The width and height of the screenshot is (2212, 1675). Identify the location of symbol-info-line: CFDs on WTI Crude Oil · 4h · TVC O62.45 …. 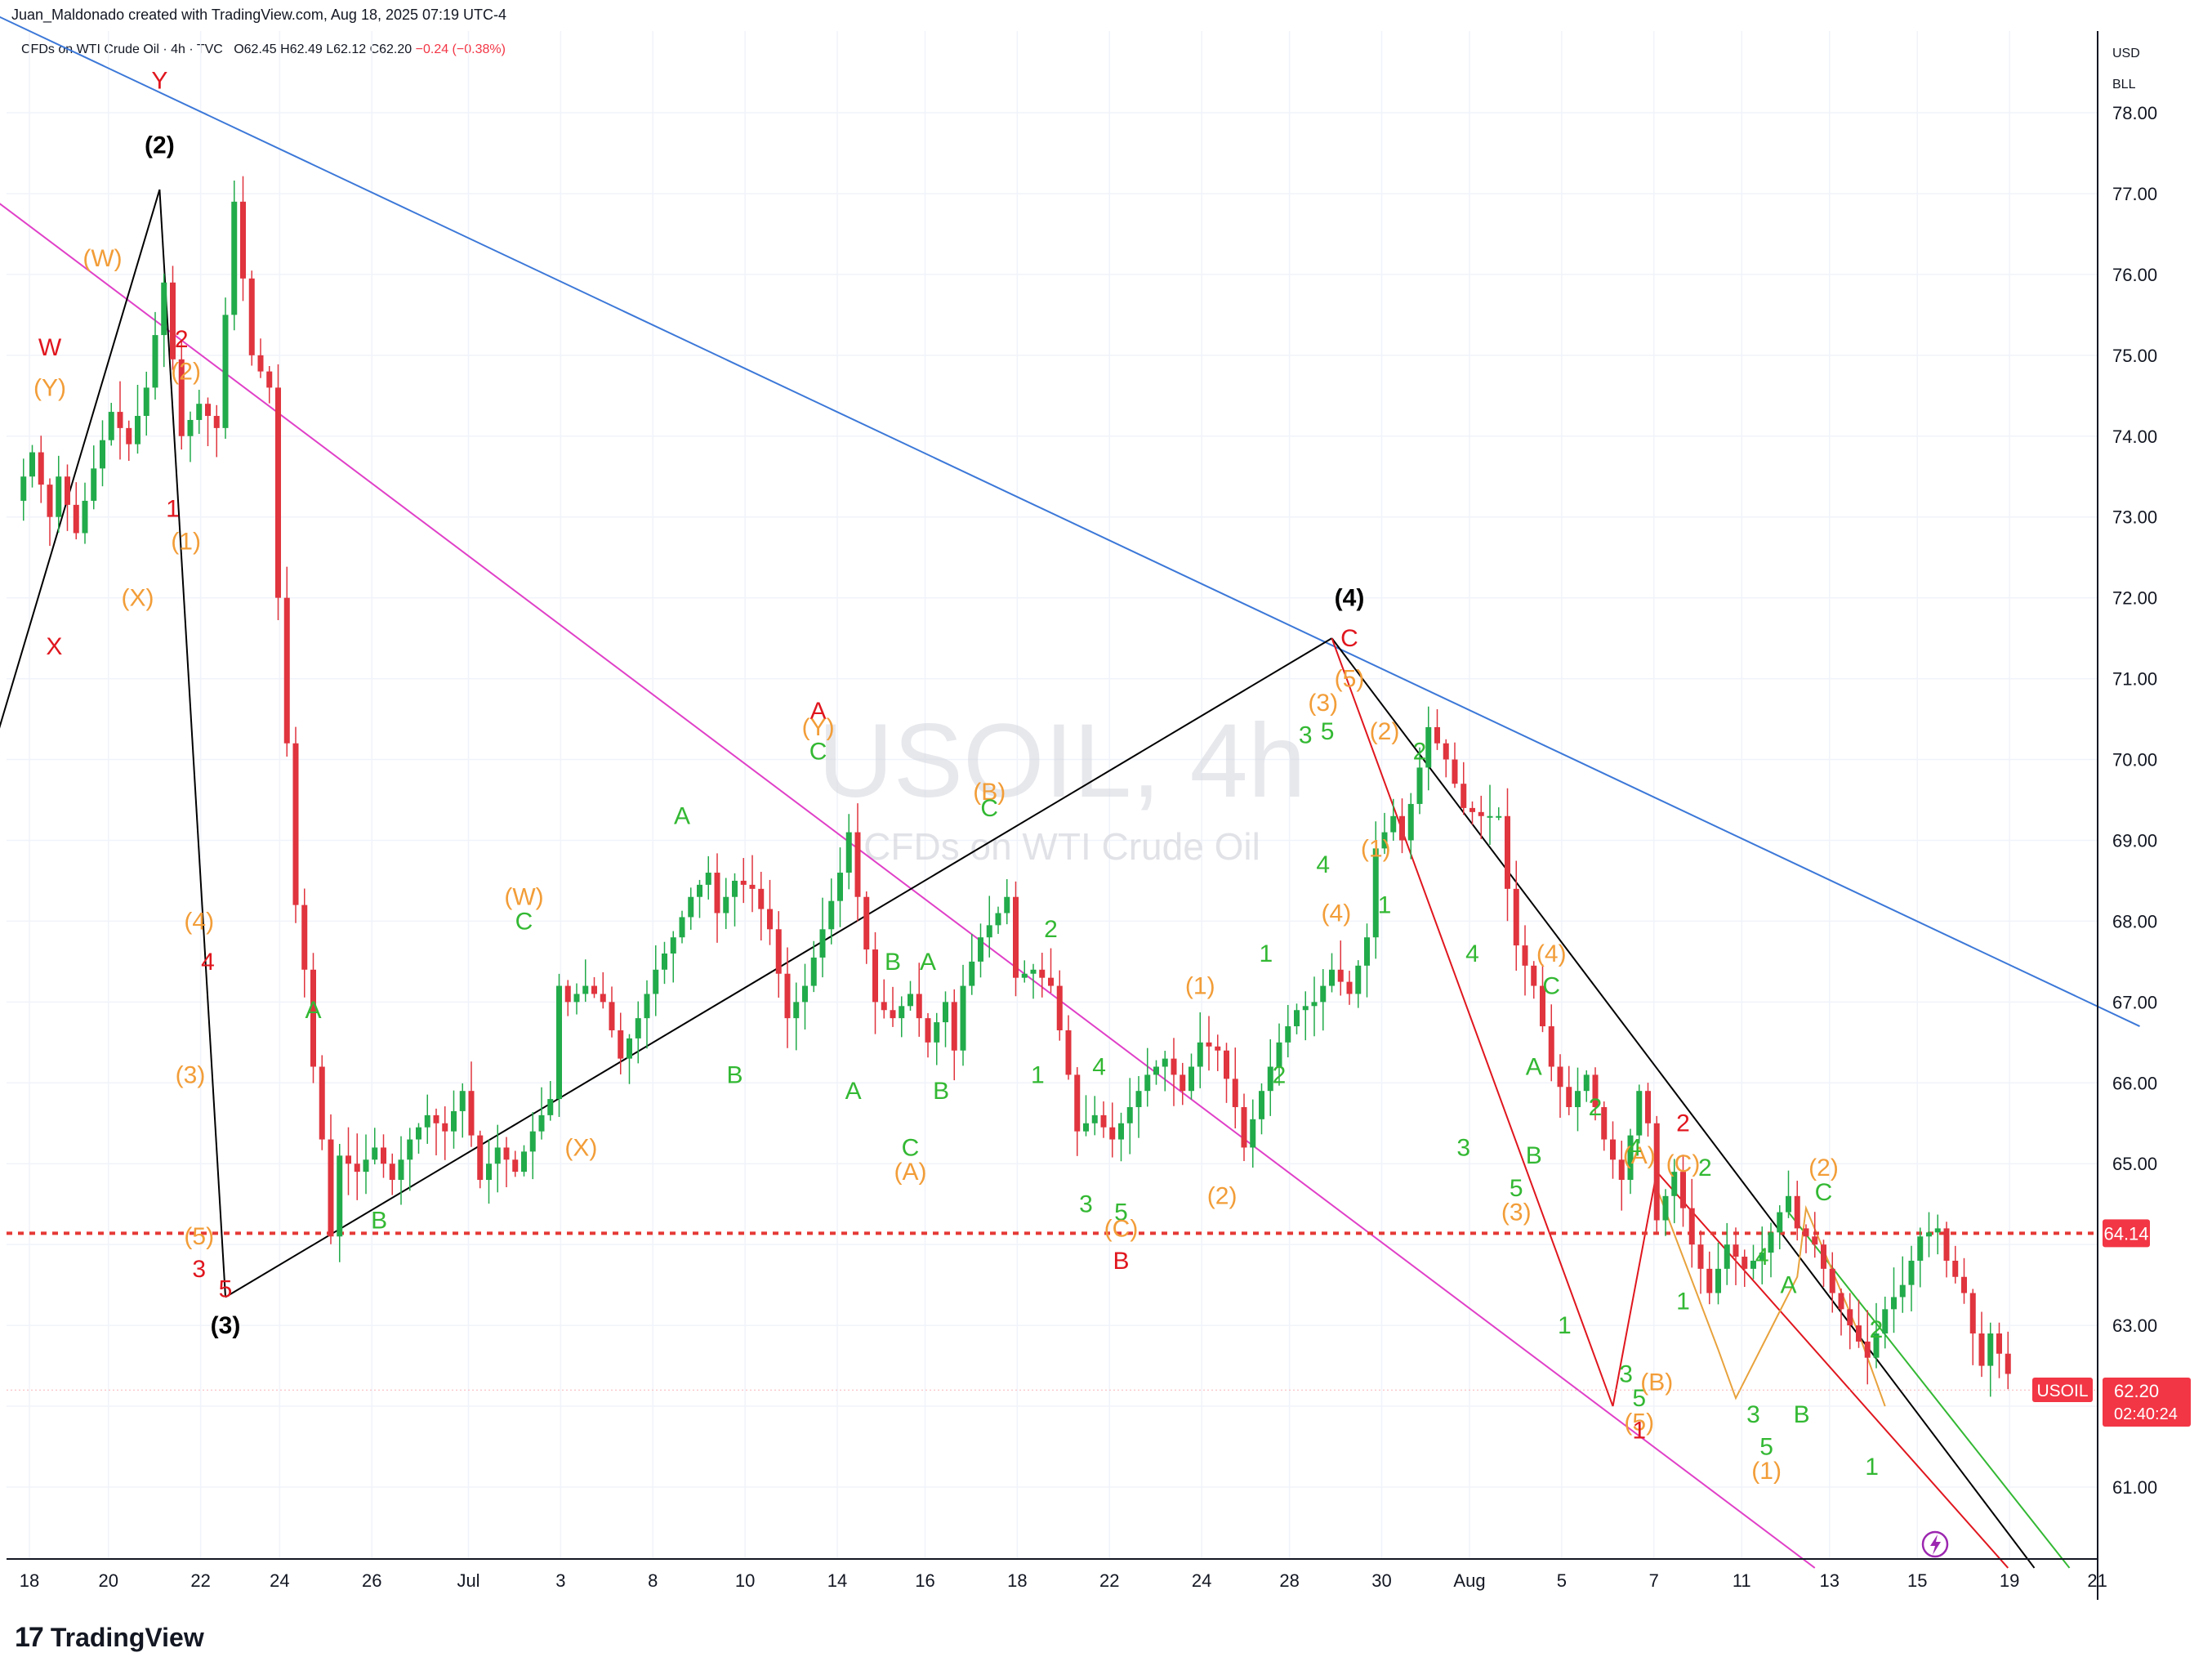
(263, 49).